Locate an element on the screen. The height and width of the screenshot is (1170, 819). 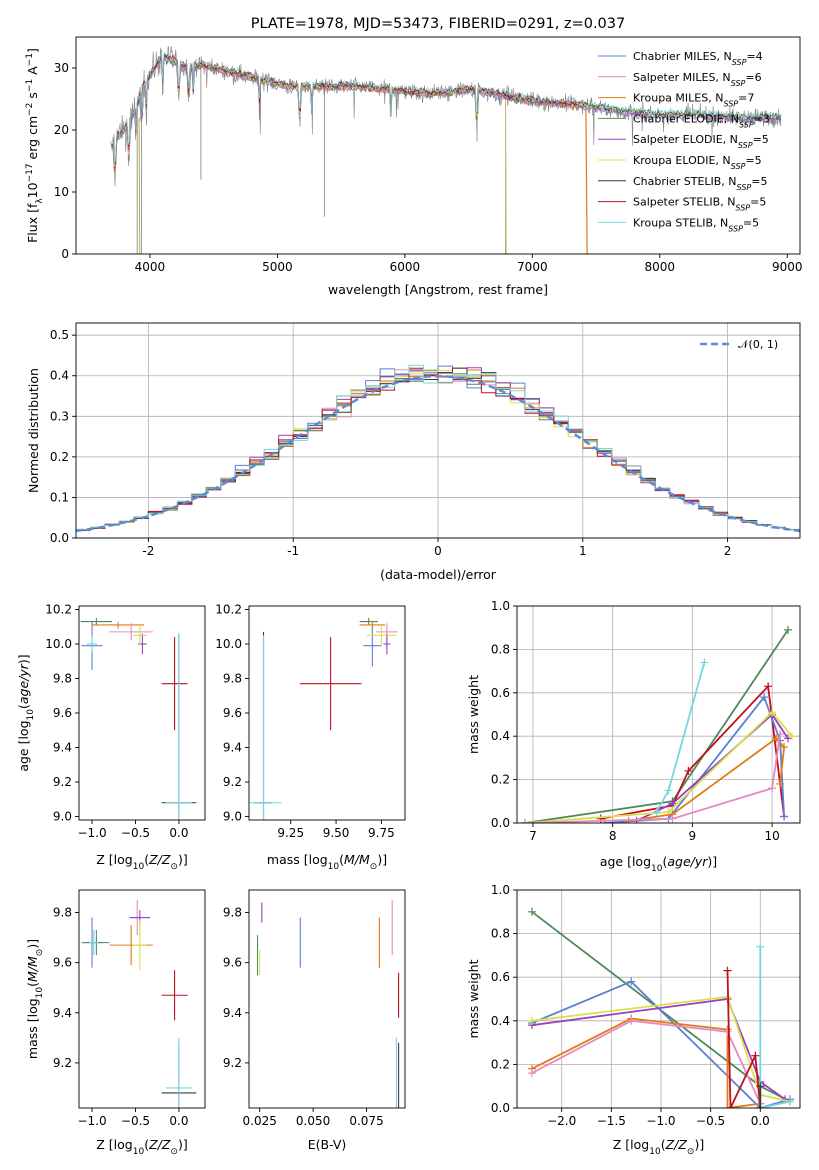
x-tick-label: 9000 is located at coordinates (787, 267).